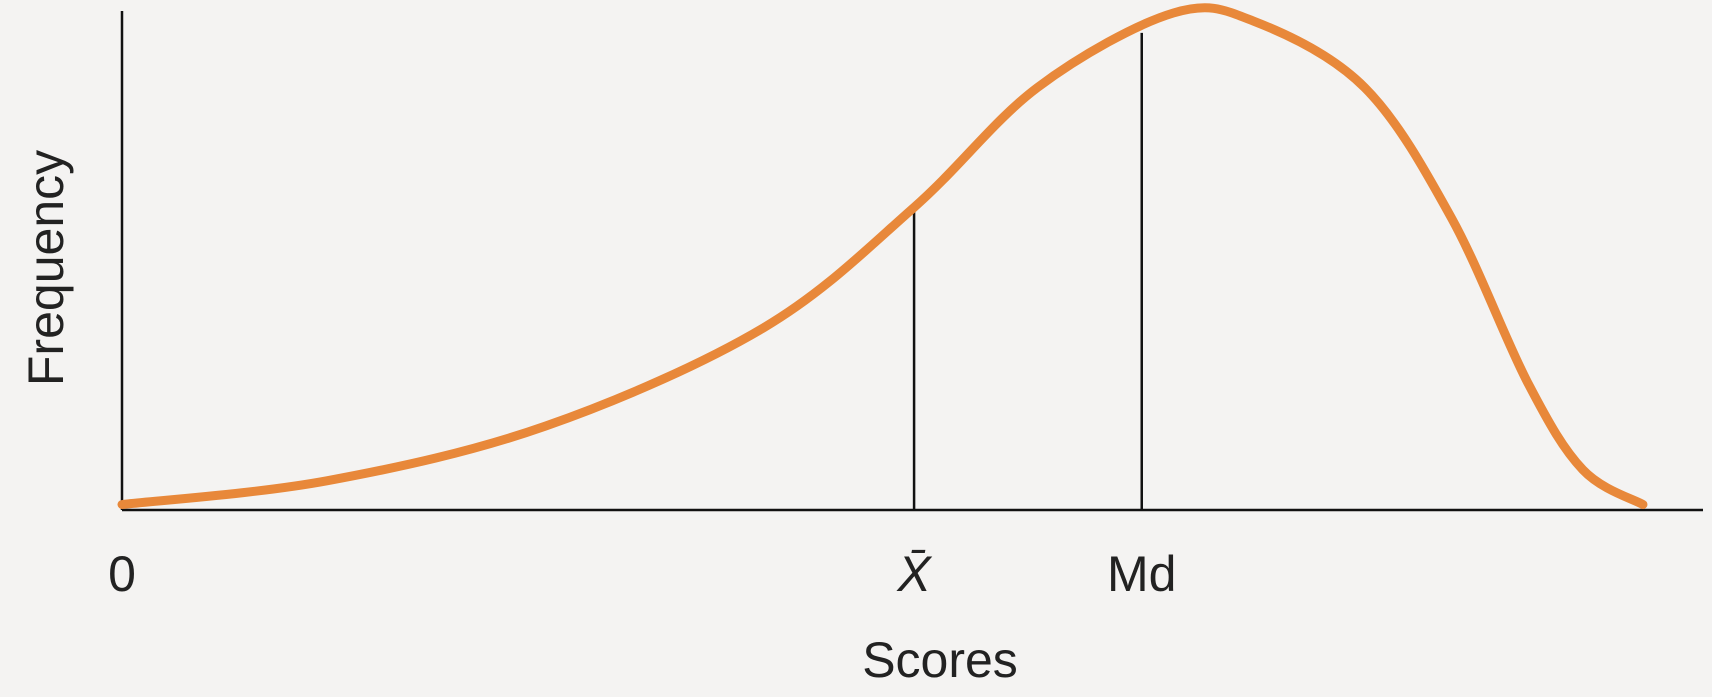 The image size is (1712, 697). I want to click on x-axis-label: Scores, so click(940, 660).